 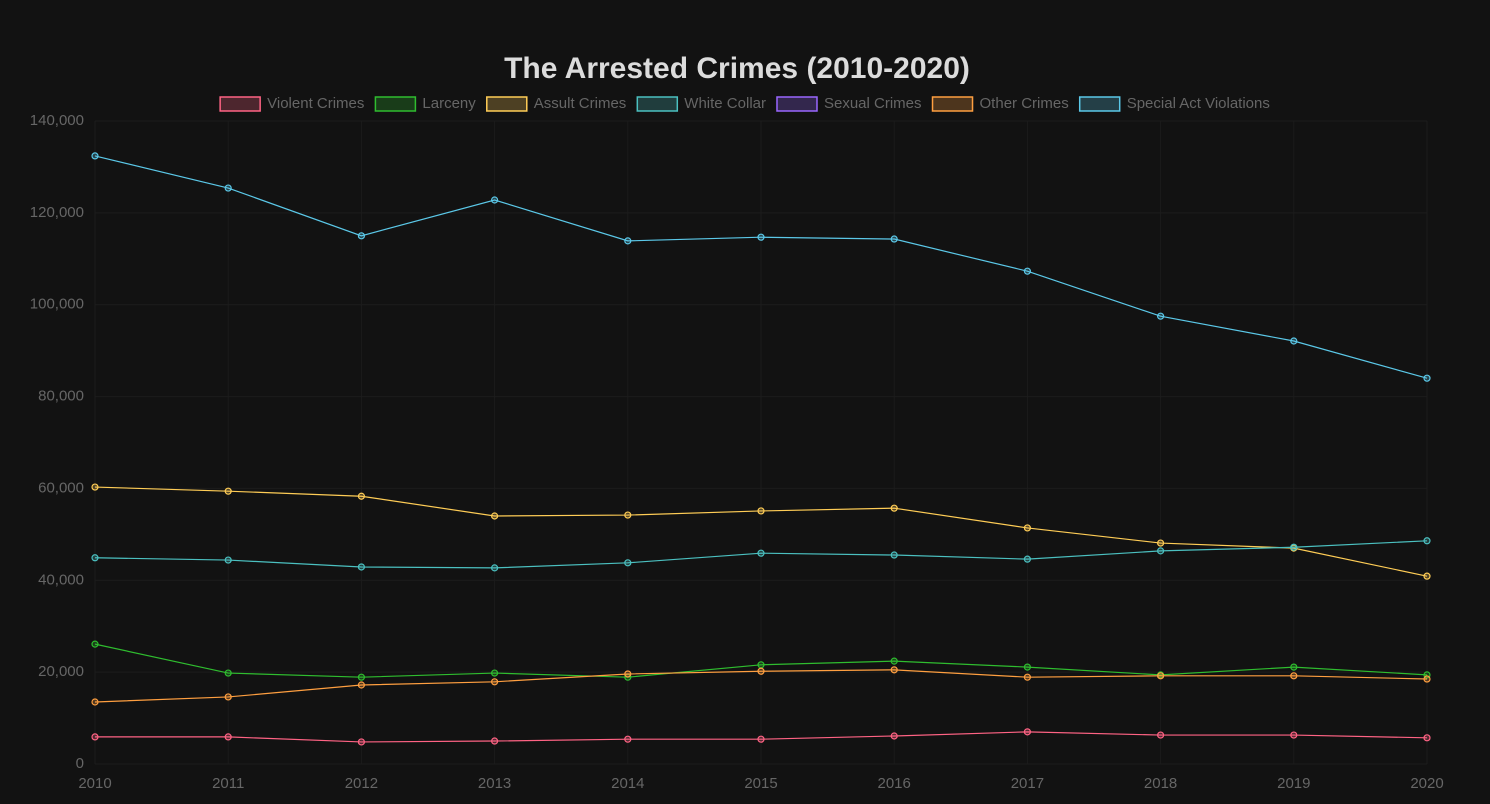 I want to click on y-tick-label: 0, so click(x=80, y=763).